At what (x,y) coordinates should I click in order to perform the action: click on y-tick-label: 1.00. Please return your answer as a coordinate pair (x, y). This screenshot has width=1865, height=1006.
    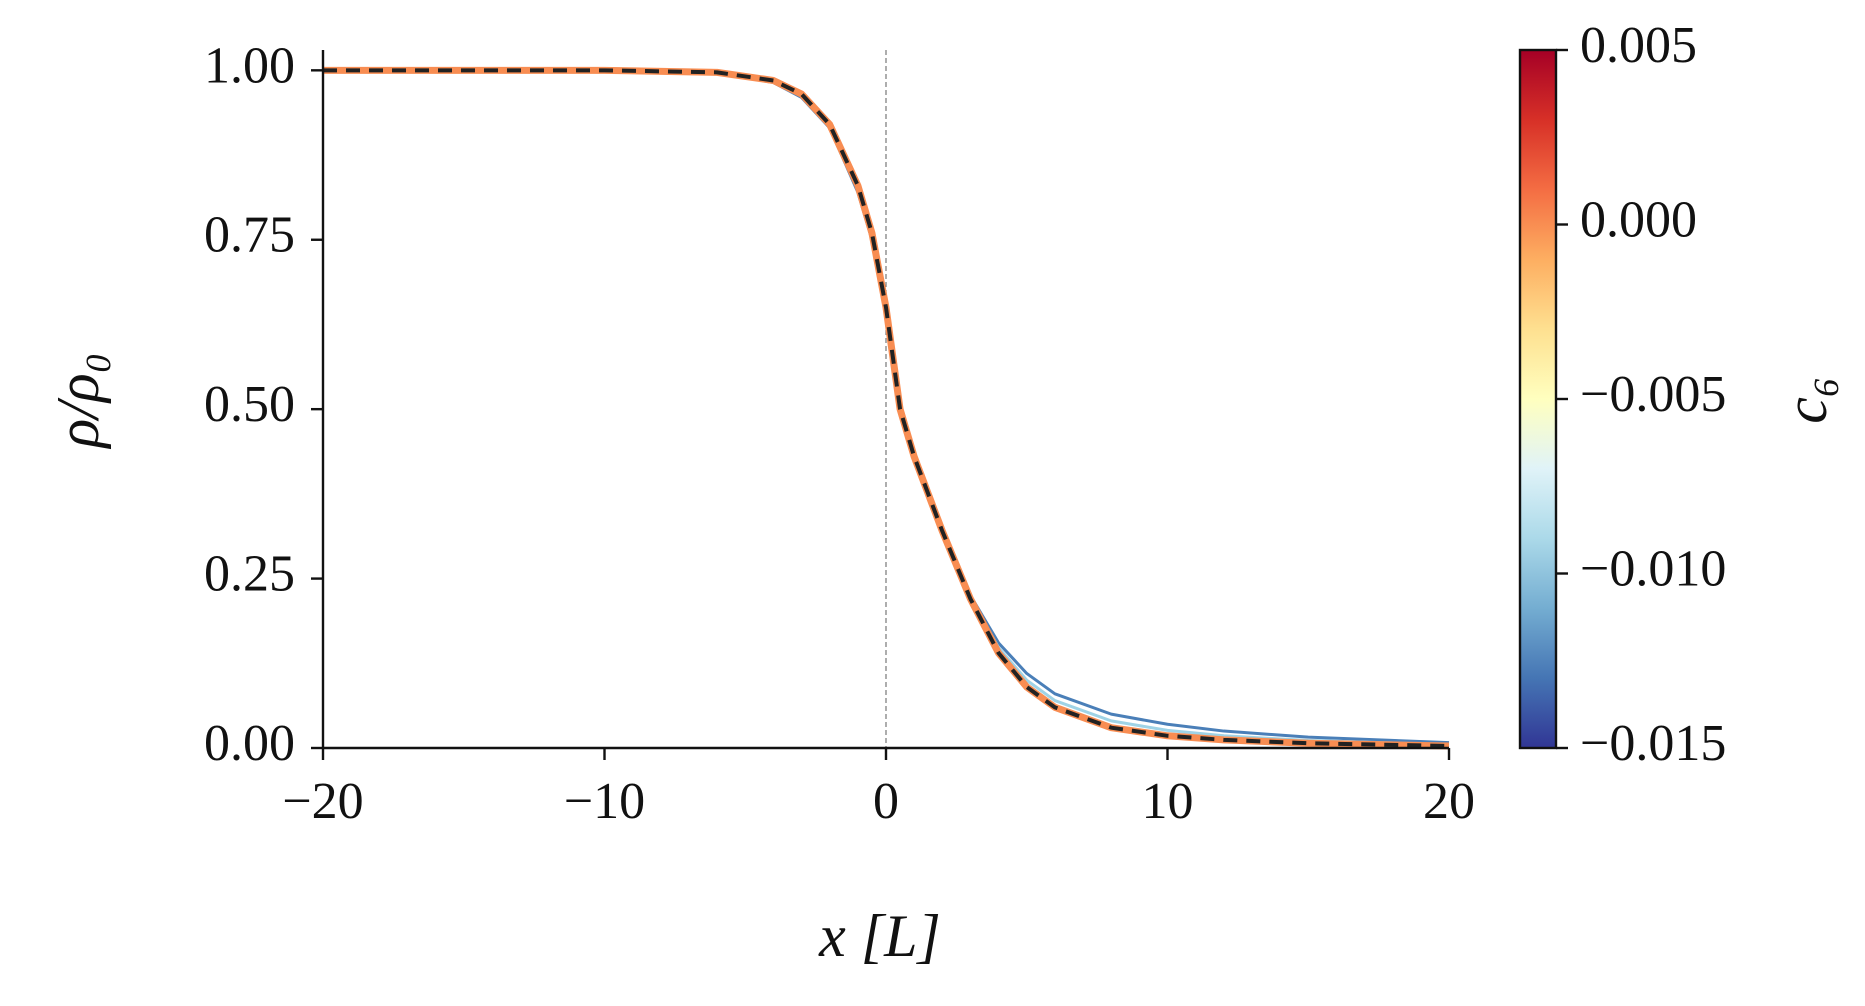
    Looking at the image, I should click on (249, 65).